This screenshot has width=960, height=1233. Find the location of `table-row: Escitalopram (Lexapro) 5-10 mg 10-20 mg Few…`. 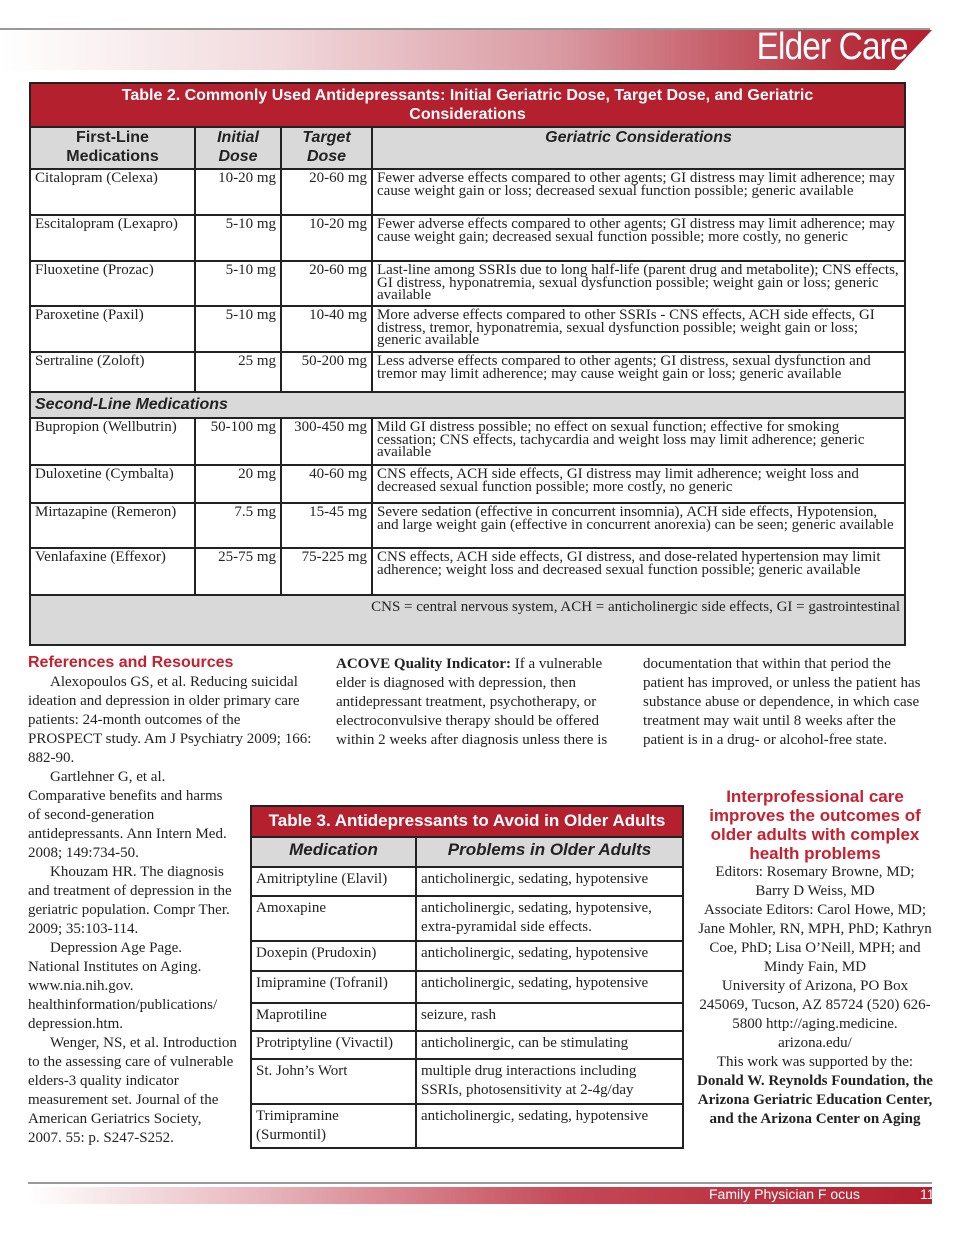

table-row: Escitalopram (Lexapro) 5-10 mg 10-20 mg Few… is located at coordinates (467, 238).